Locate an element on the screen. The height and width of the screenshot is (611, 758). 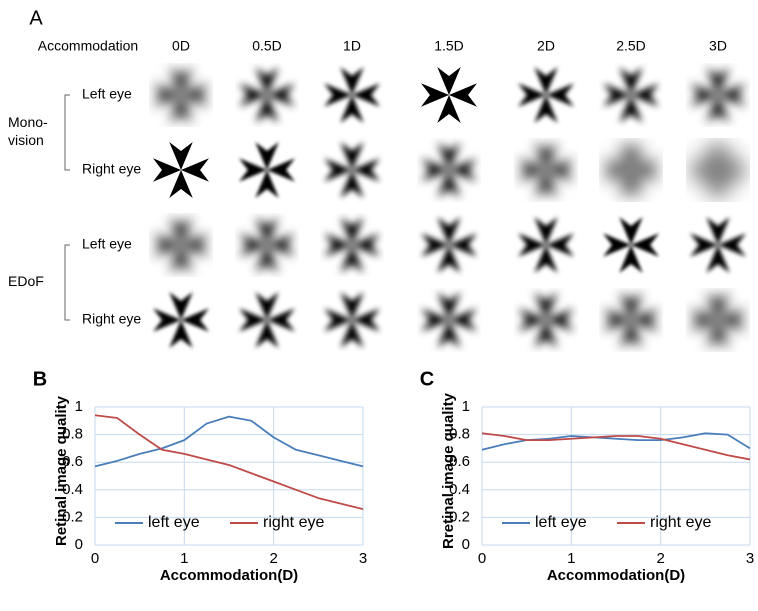
y-axis-label: Rretinal image quality is located at coordinates (448, 470).